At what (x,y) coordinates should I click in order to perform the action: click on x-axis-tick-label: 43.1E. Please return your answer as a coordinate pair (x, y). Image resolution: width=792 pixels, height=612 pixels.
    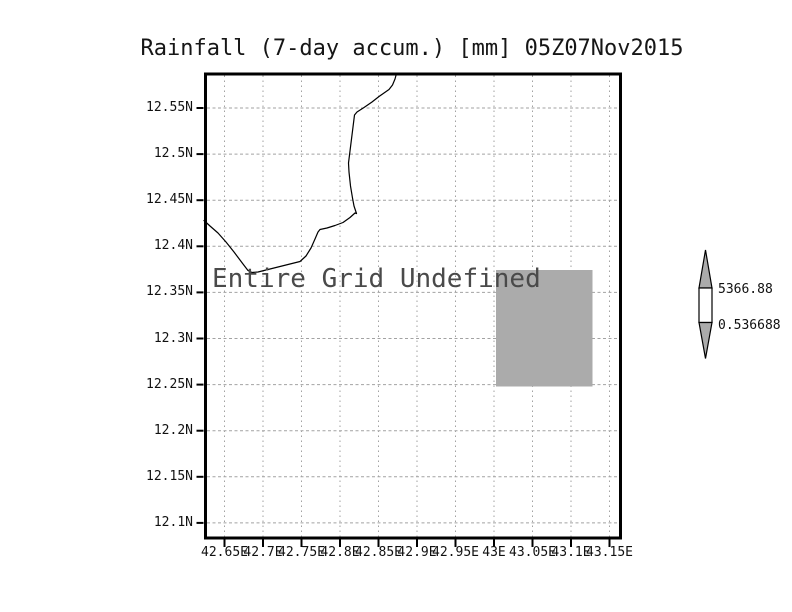
    Looking at the image, I should click on (571, 552).